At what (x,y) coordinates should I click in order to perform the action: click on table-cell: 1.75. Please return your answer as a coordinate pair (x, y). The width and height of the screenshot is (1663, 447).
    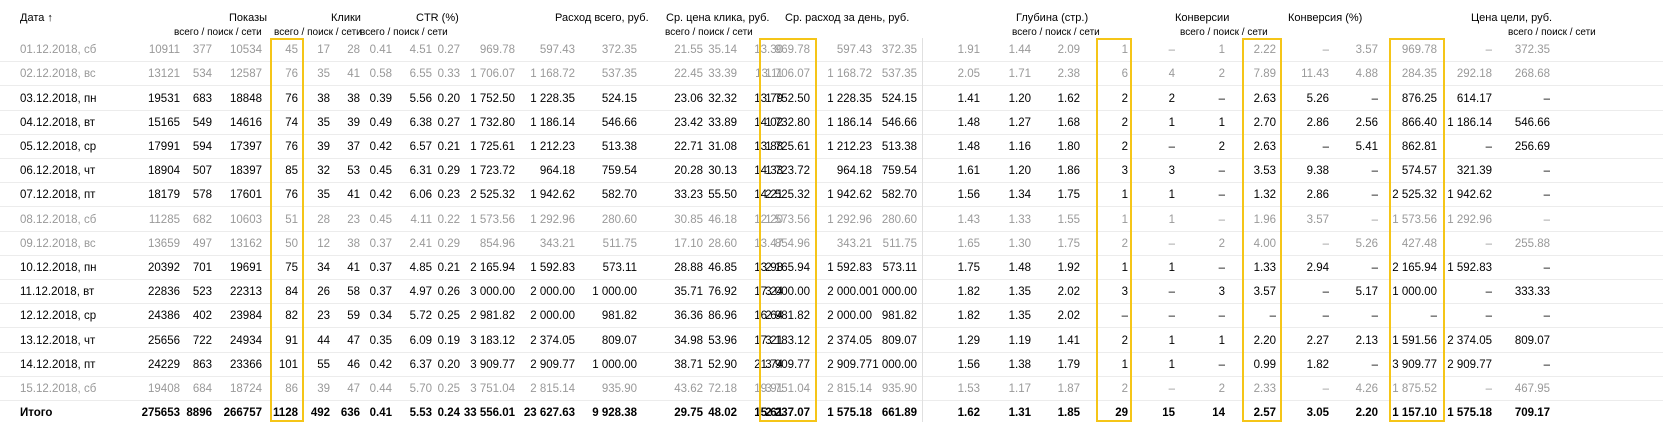
    Looking at the image, I should click on (968, 267).